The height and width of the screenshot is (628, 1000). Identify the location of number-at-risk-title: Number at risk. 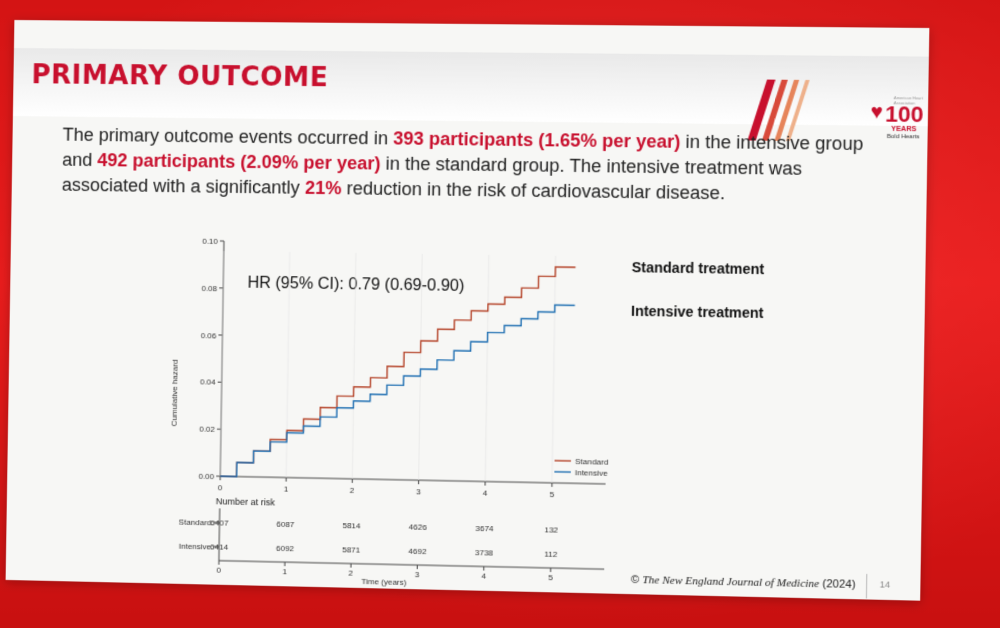
(246, 501).